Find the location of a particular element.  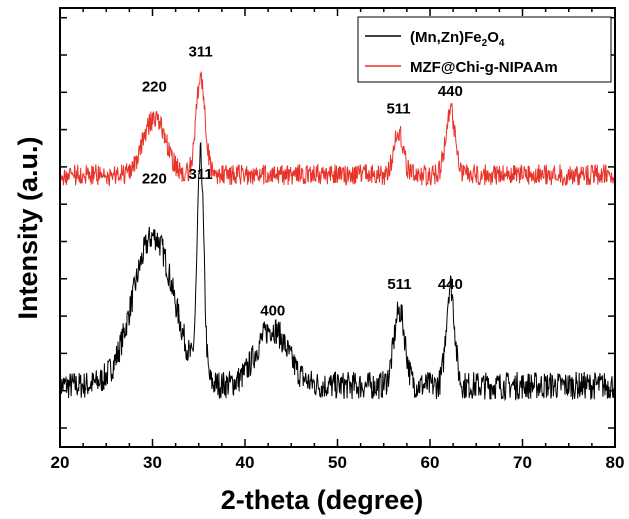

x-tick-label: 80 is located at coordinates (615, 462).